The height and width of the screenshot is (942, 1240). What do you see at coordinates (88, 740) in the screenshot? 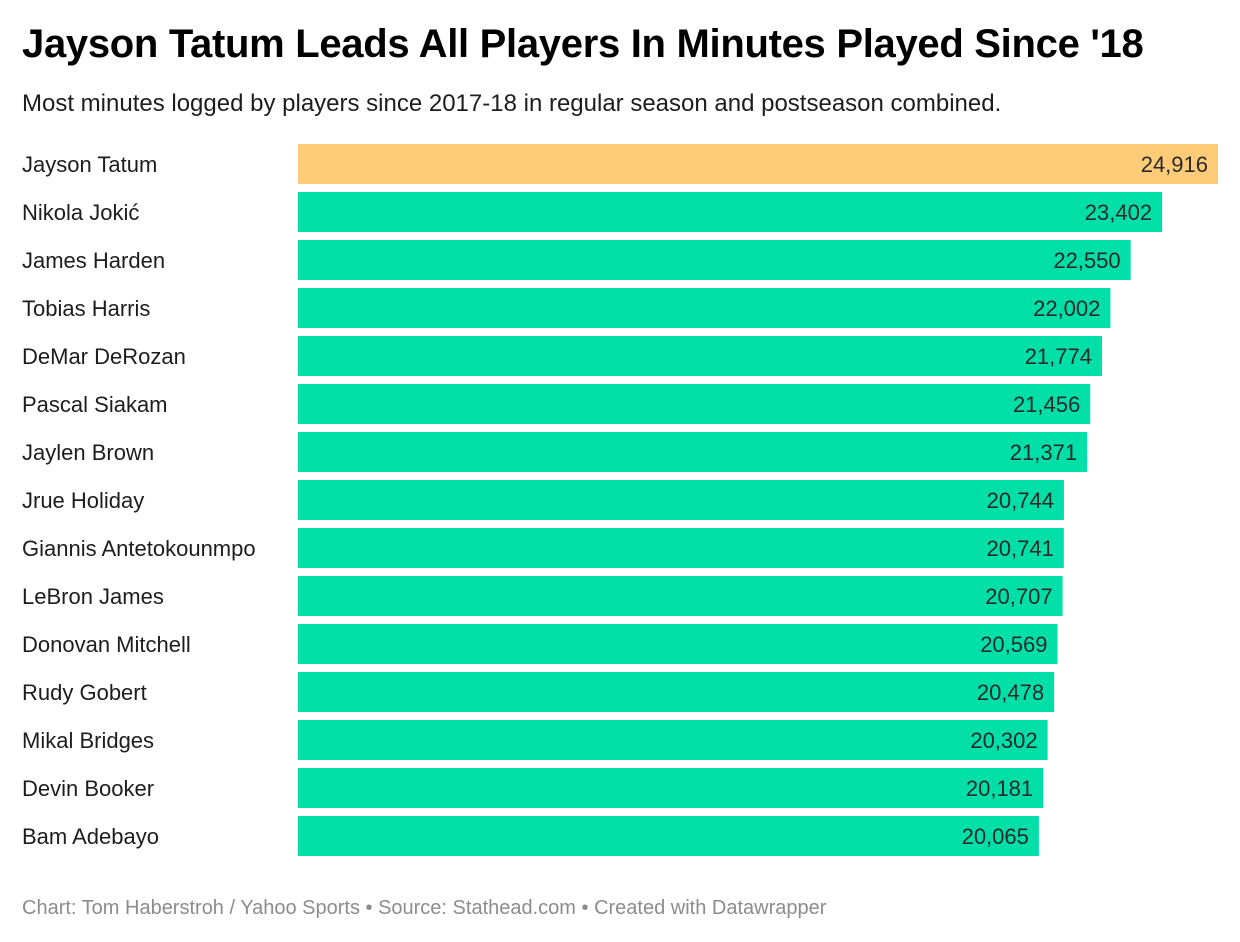
I see `category-label: Mikal Bridges` at bounding box center [88, 740].